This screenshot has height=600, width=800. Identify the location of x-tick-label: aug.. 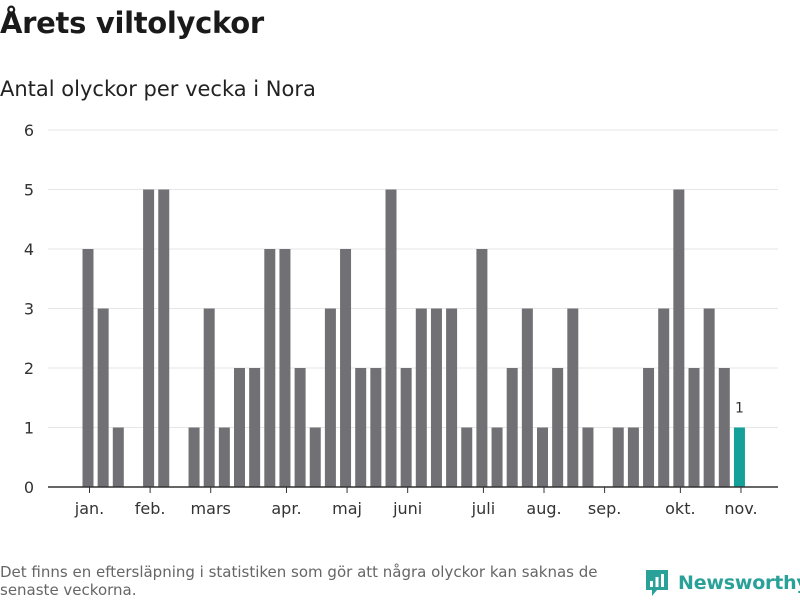
(543, 508).